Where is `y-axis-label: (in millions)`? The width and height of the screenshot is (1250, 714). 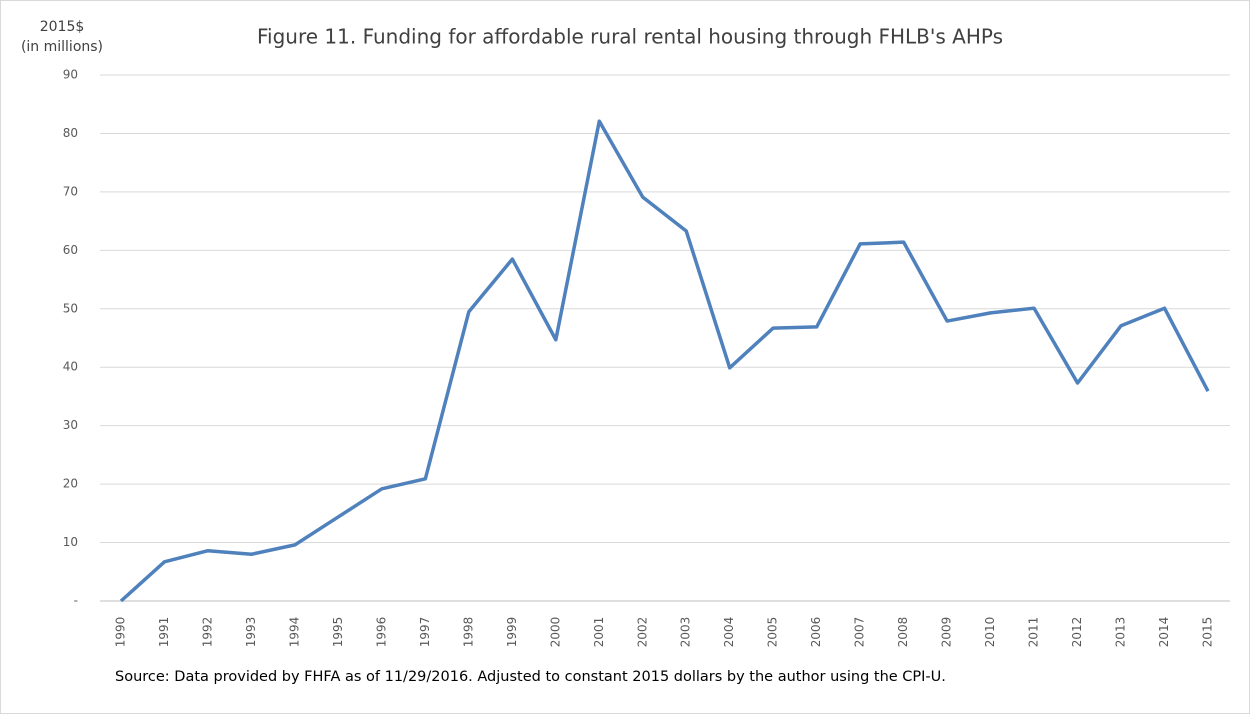
y-axis-label: (in millions) is located at coordinates (62, 47).